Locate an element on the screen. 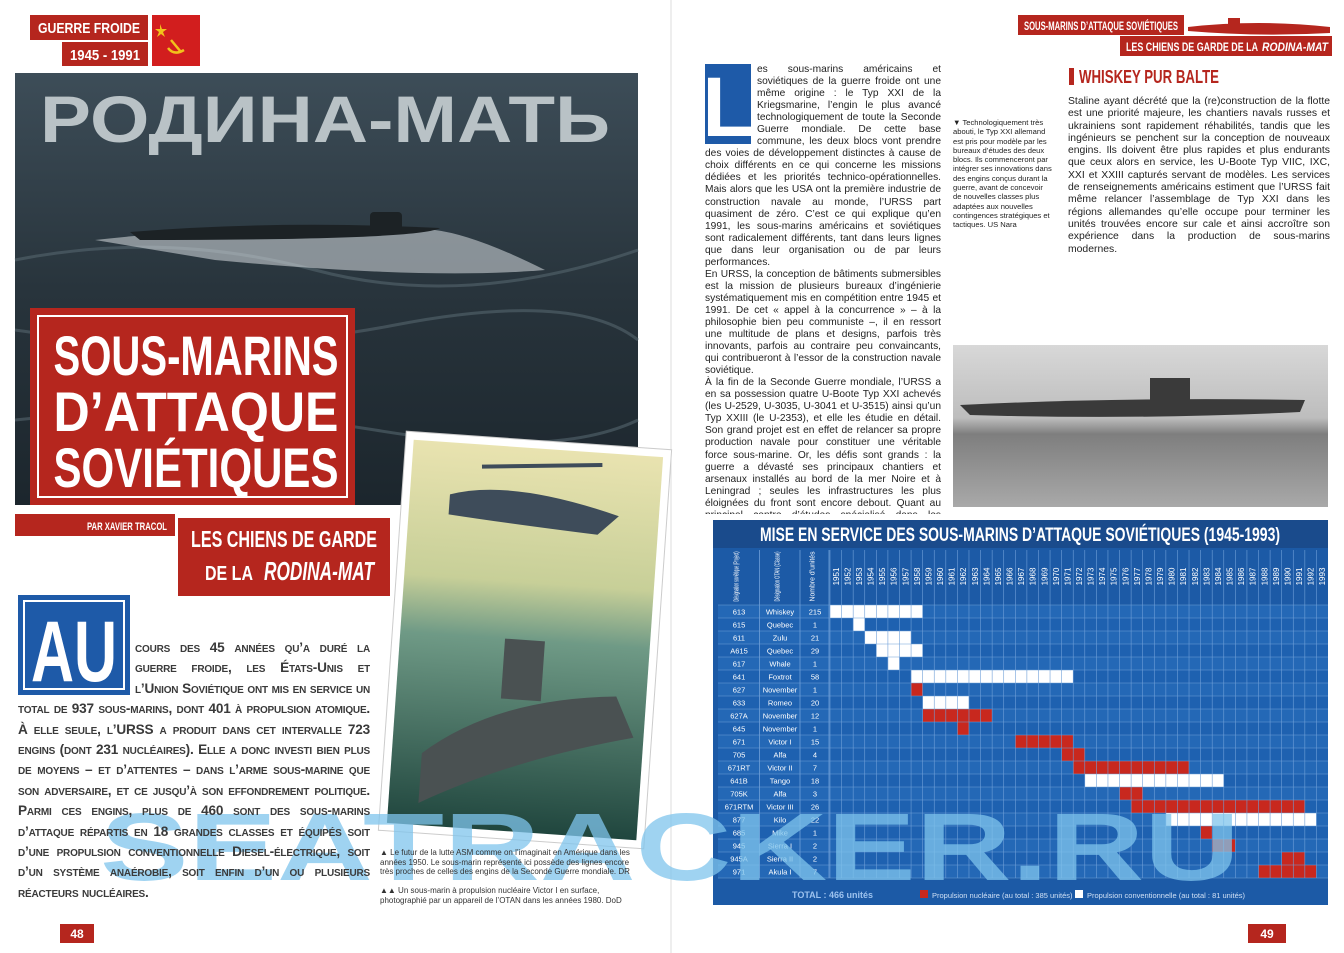  project: A615 is located at coordinates (739, 651).